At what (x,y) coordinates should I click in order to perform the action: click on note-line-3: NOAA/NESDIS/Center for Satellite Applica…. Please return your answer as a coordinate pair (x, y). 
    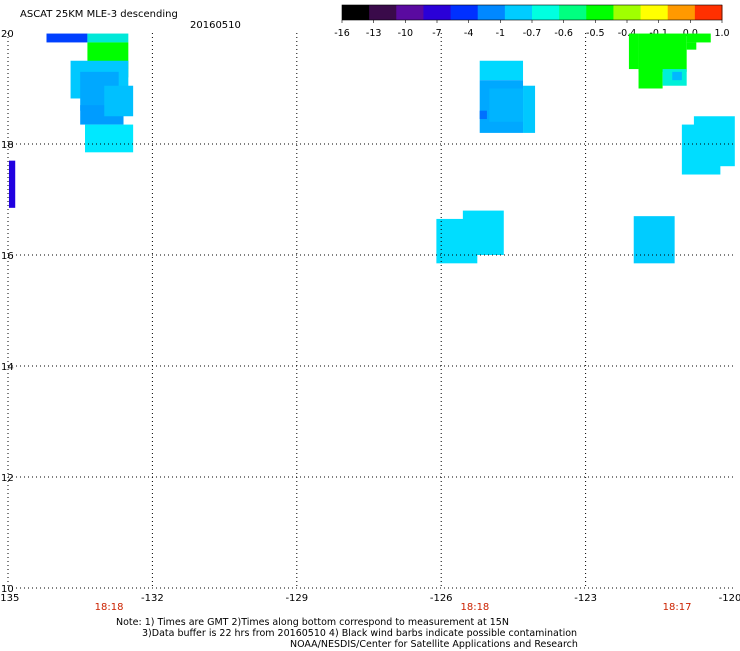
    Looking at the image, I should click on (434, 644).